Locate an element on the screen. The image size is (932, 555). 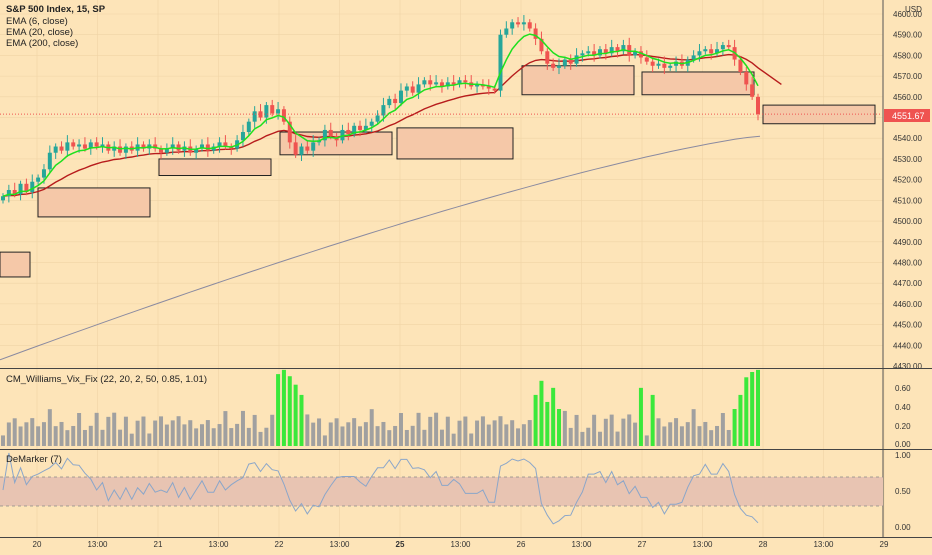
time-tick-label: 13:00 is located at coordinates (823, 544).